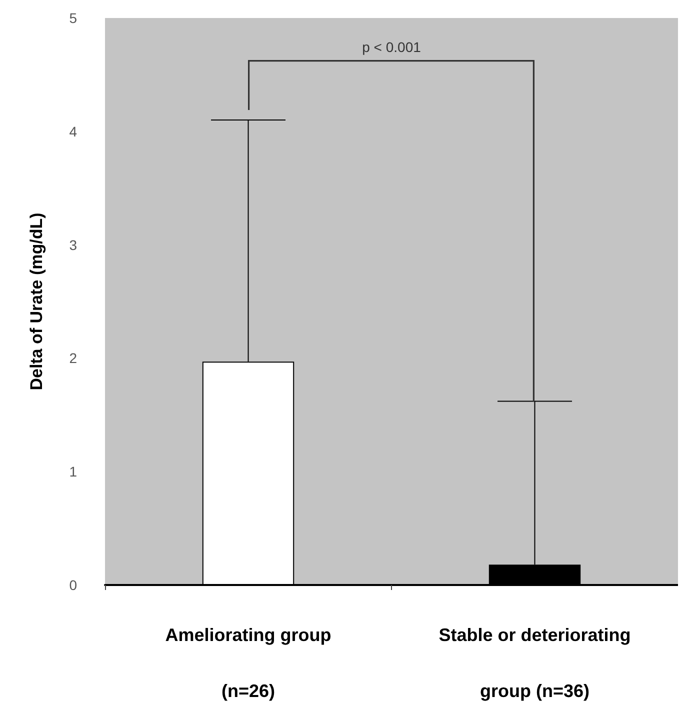 Image resolution: width=686 pixels, height=727 pixels. What do you see at coordinates (392, 46) in the screenshot?
I see `annotation: p < 0.001` at bounding box center [392, 46].